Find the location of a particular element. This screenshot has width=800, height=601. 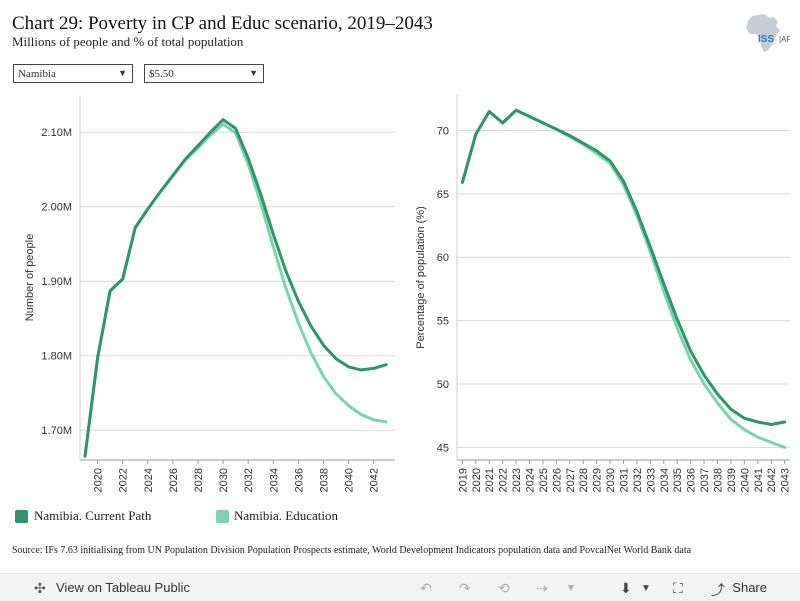

refresh-icon: ⇢ is located at coordinates (542, 588).